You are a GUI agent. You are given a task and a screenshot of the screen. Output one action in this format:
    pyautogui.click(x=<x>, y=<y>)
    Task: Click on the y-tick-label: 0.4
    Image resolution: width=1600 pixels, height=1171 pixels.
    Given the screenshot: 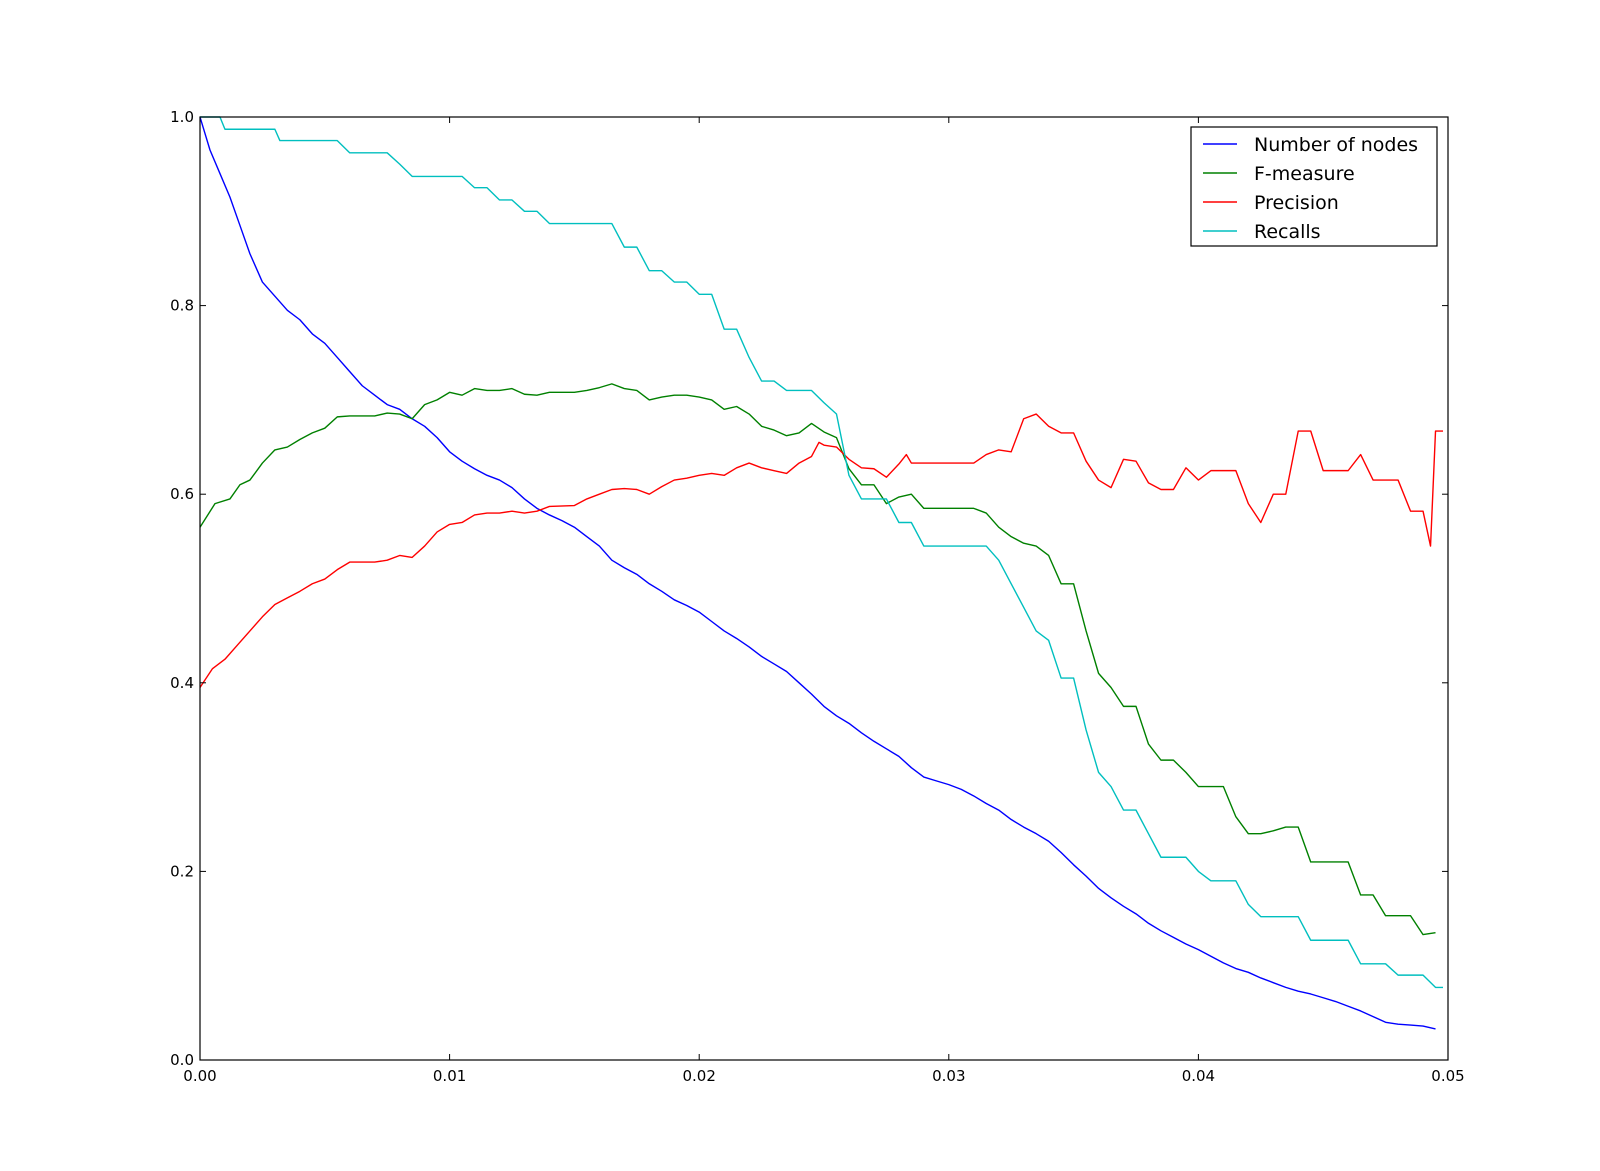 What is the action you would take?
    pyautogui.click(x=182, y=683)
    